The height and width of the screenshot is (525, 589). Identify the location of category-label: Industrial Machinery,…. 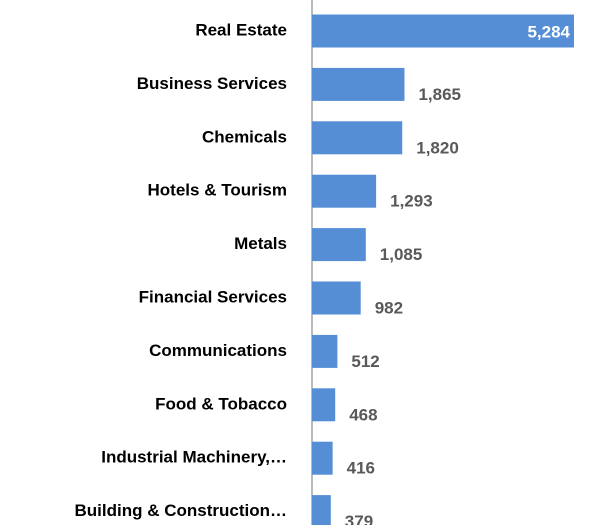
(194, 457).